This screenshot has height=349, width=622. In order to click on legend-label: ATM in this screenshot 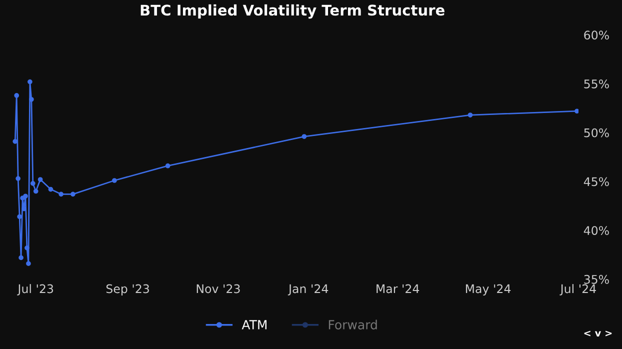, I will do `click(254, 325)`.